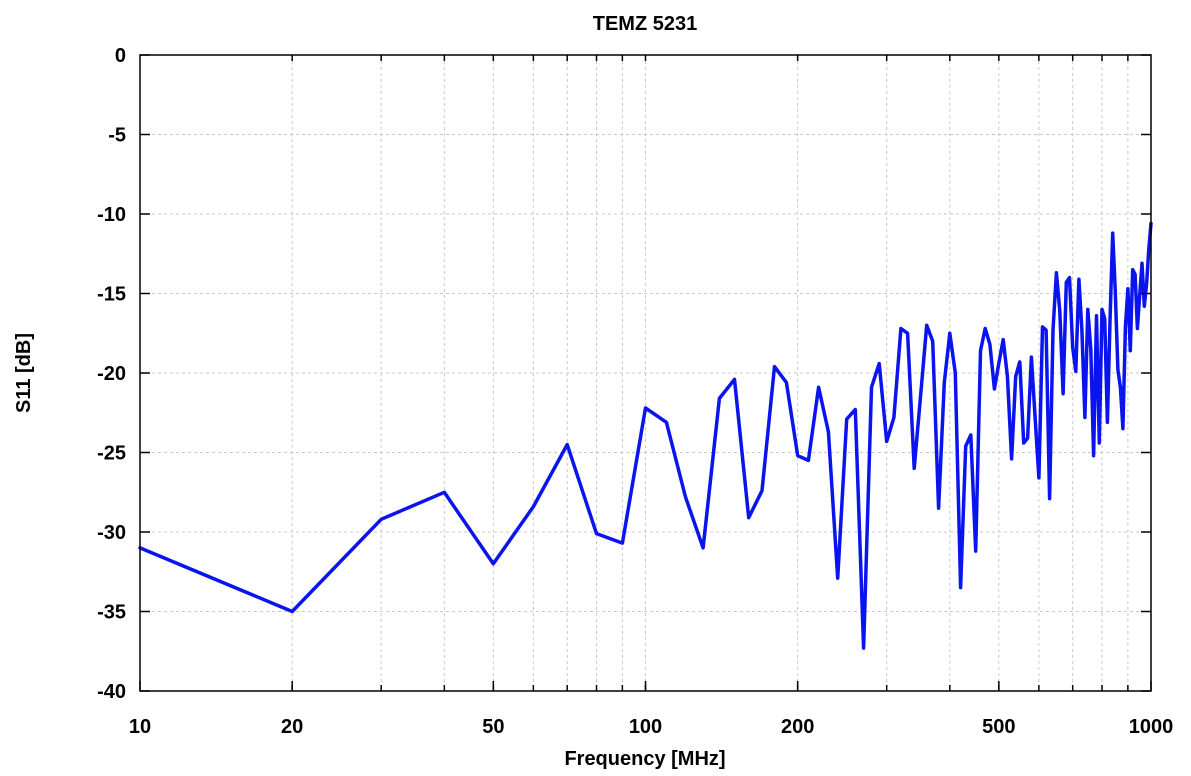 This screenshot has width=1191, height=776. What do you see at coordinates (644, 759) in the screenshot?
I see `x-axis-label: Frequency [MHz]` at bounding box center [644, 759].